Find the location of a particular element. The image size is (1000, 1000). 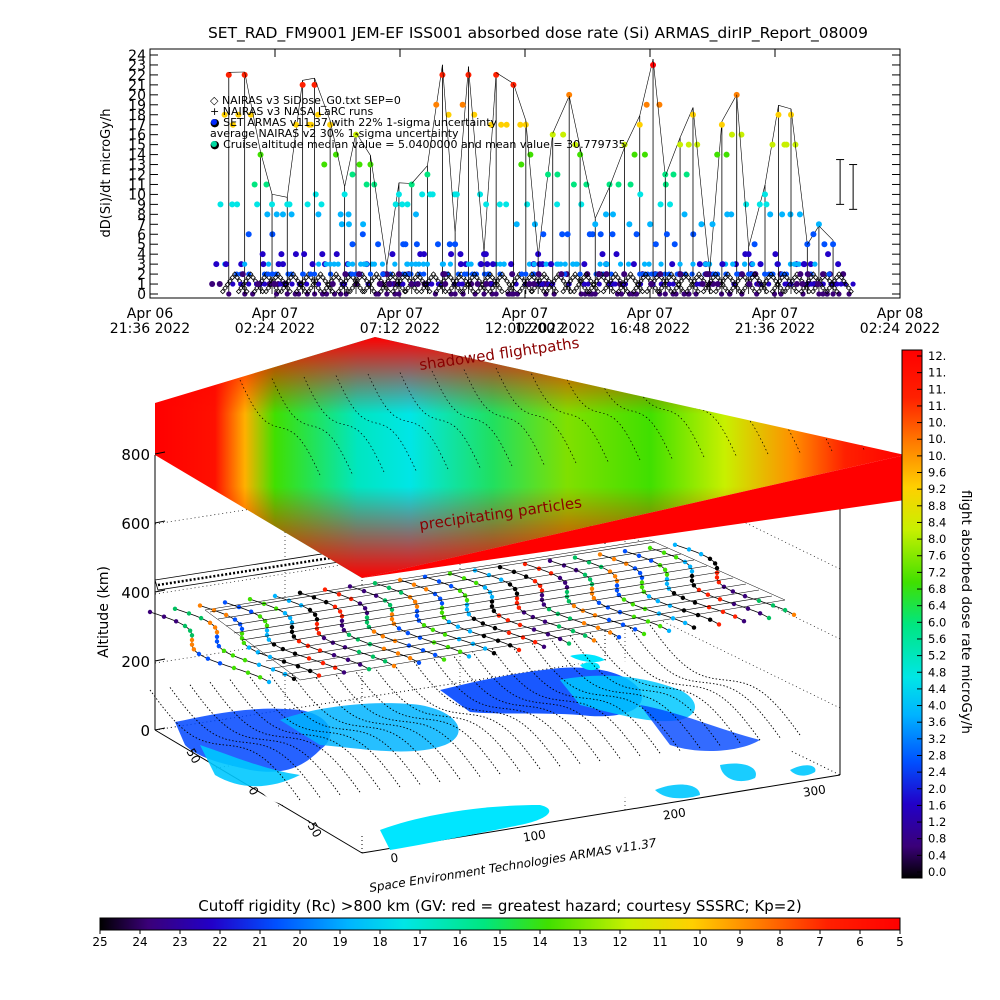

world-map-layer is located at coordinates (495, 746).